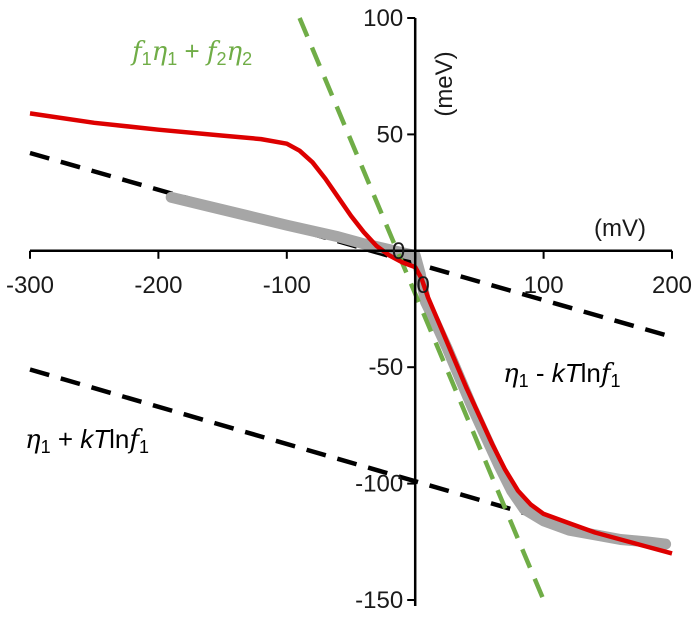 This screenshot has width=700, height=618. Describe the element at coordinates (544, 285) in the screenshot. I see `x-tick-label: 100` at that location.